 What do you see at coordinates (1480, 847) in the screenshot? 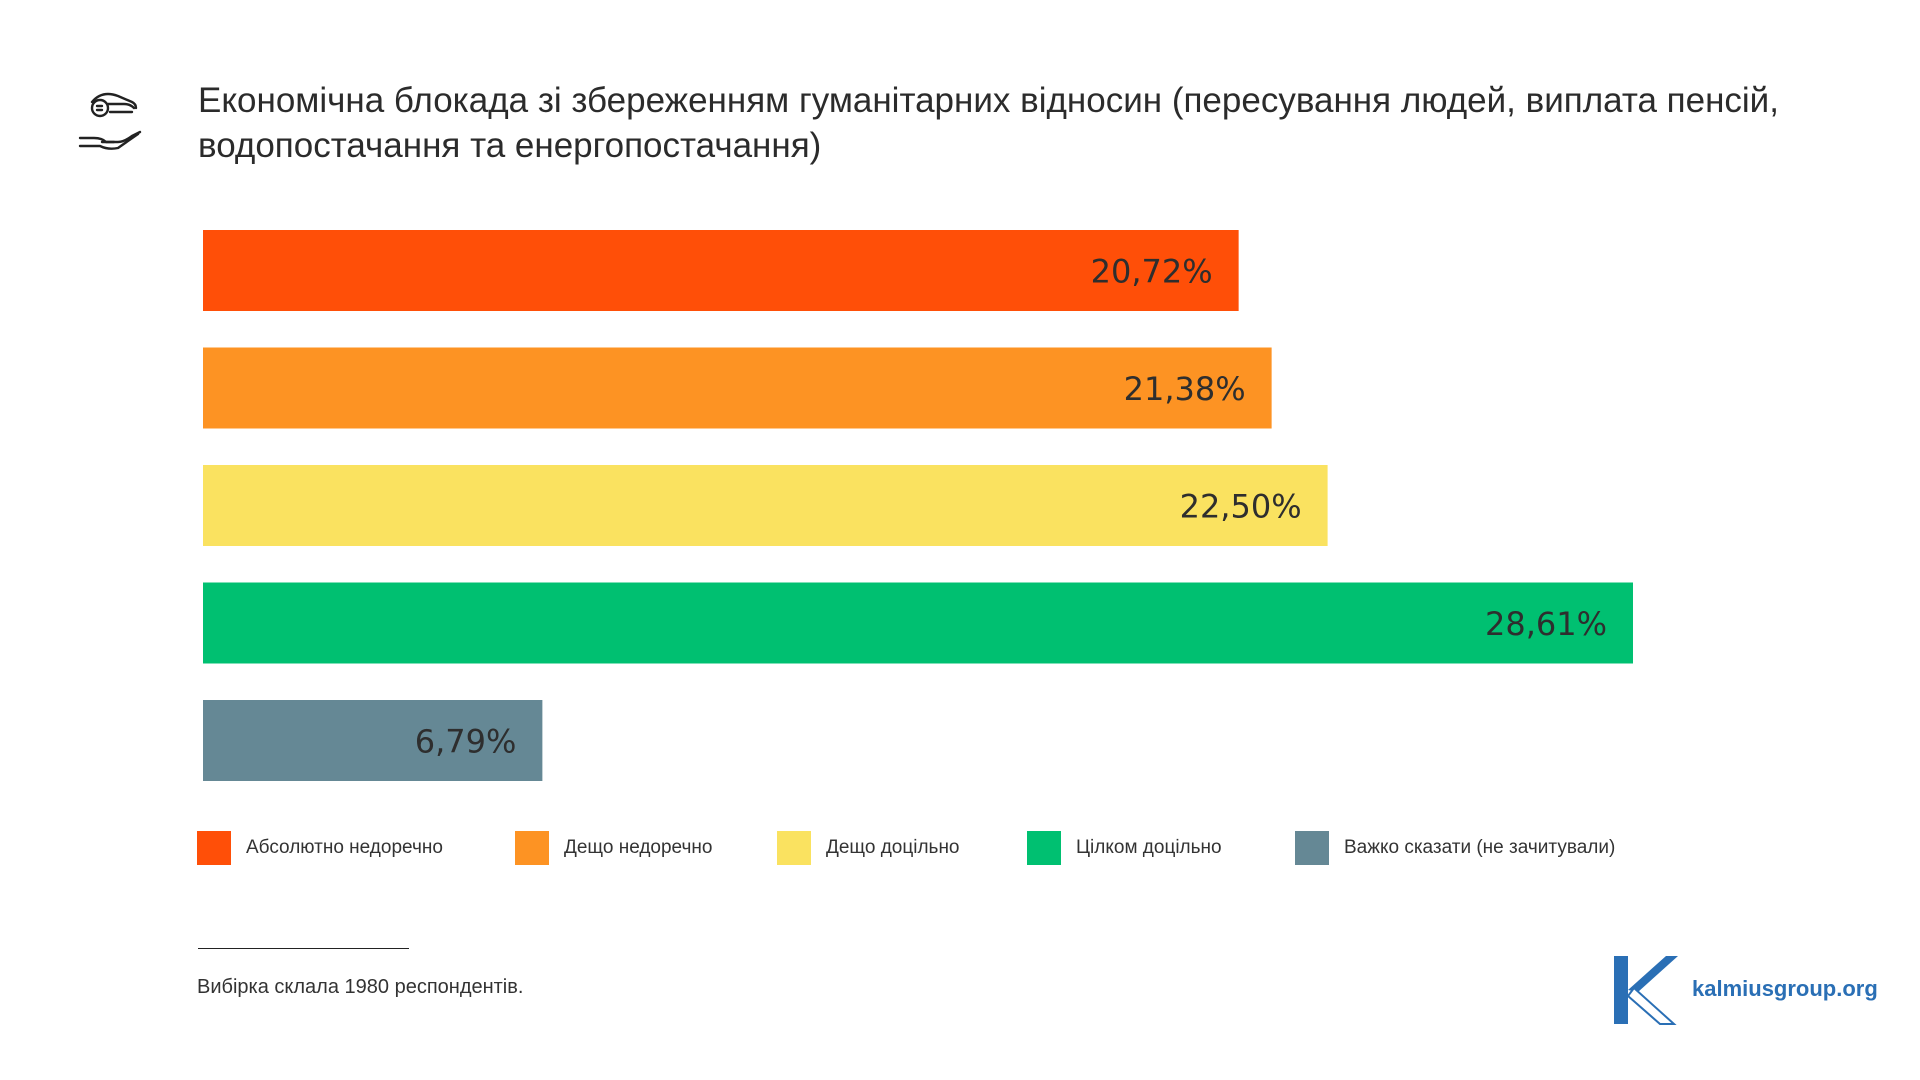
I see `legend-label: Важко сказати (не зачитували)` at bounding box center [1480, 847].